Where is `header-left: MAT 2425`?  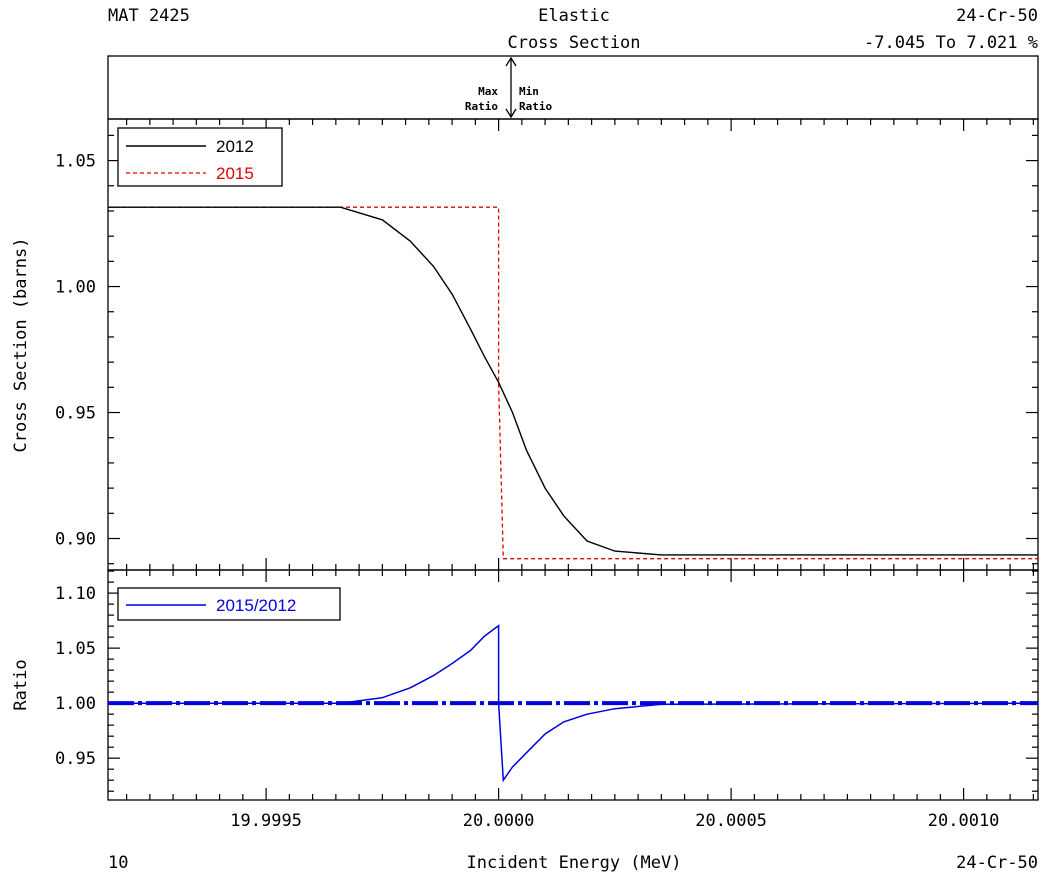
header-left: MAT 2425 is located at coordinates (149, 16).